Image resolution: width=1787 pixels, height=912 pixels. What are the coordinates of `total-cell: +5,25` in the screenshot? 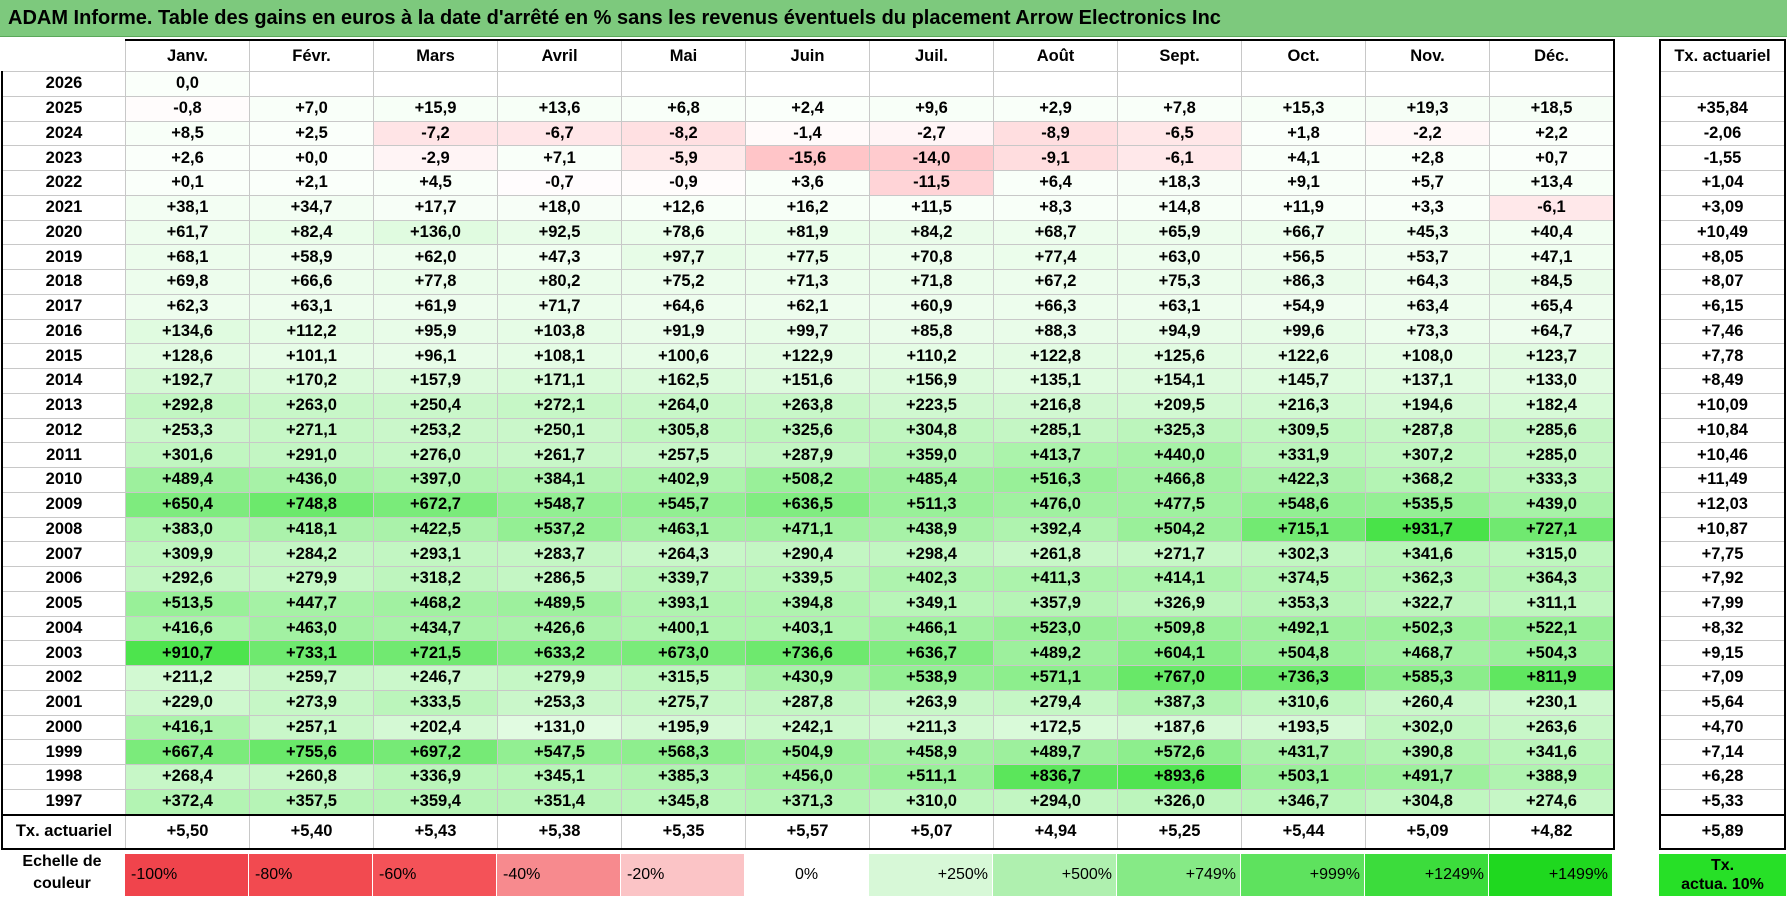 It's located at (1179, 831).